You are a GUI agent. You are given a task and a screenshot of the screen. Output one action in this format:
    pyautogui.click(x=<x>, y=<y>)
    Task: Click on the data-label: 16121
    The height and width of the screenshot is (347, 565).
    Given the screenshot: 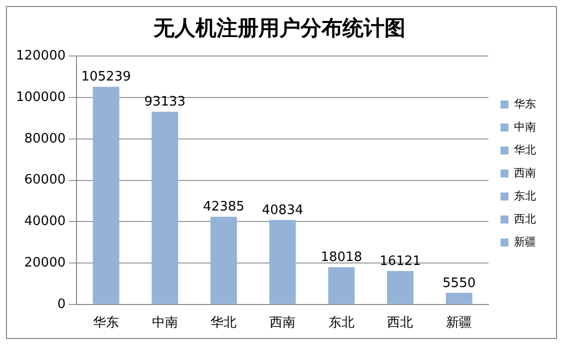 What is the action you would take?
    pyautogui.click(x=400, y=261)
    